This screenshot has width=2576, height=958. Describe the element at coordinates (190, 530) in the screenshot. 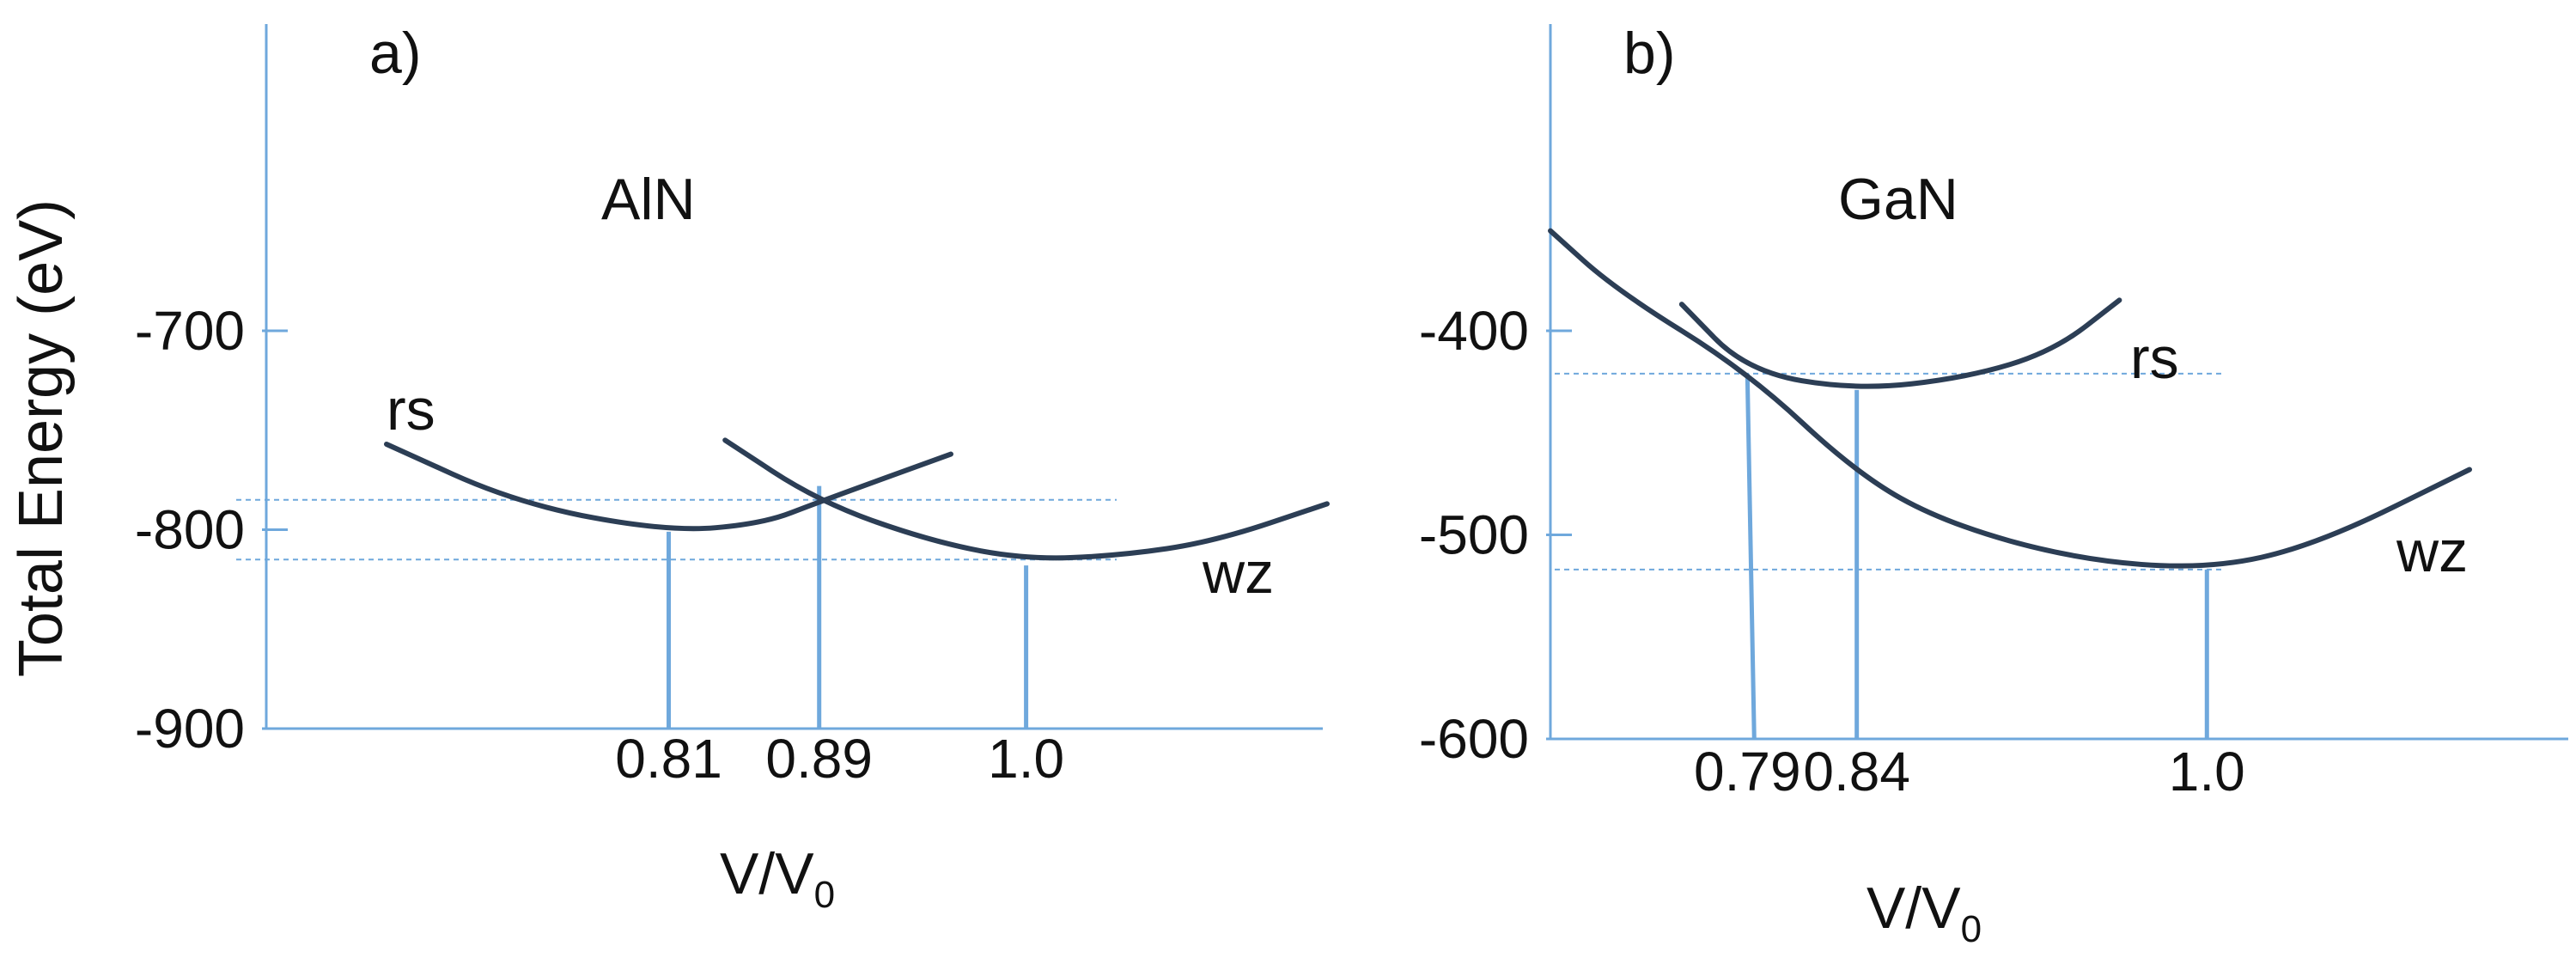

I see `y-tick-label: -800` at that location.